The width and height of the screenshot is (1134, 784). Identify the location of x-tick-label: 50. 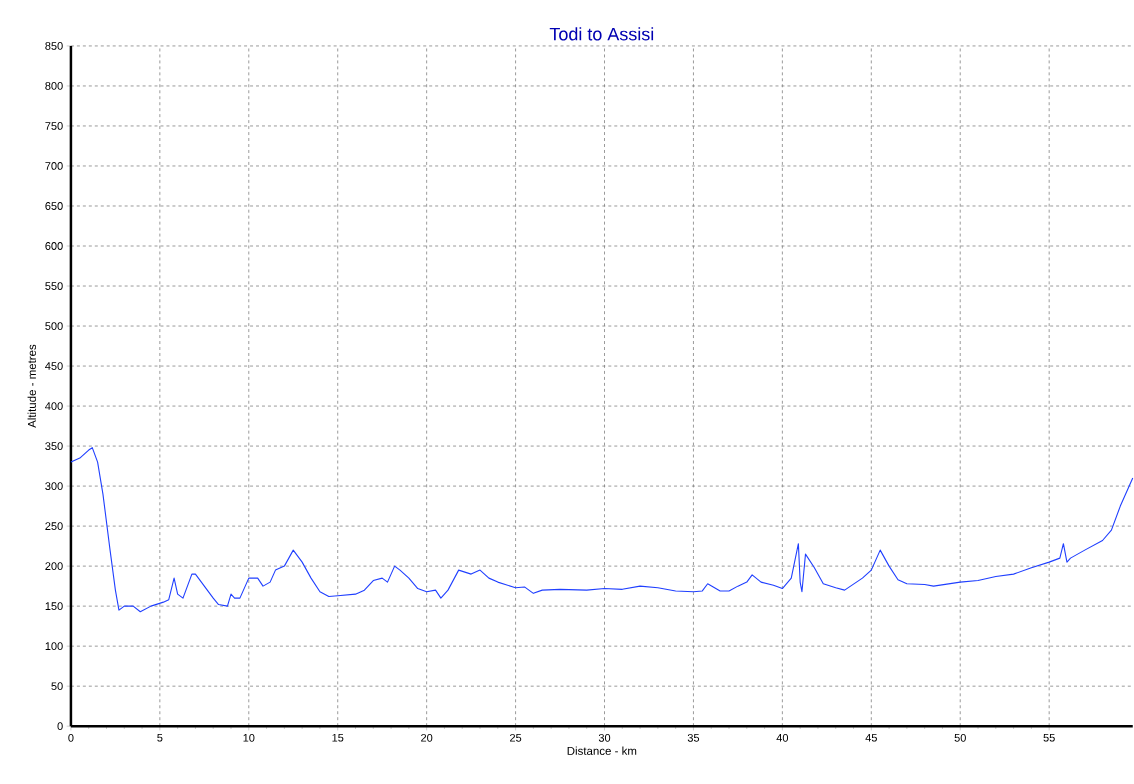
(960, 737).